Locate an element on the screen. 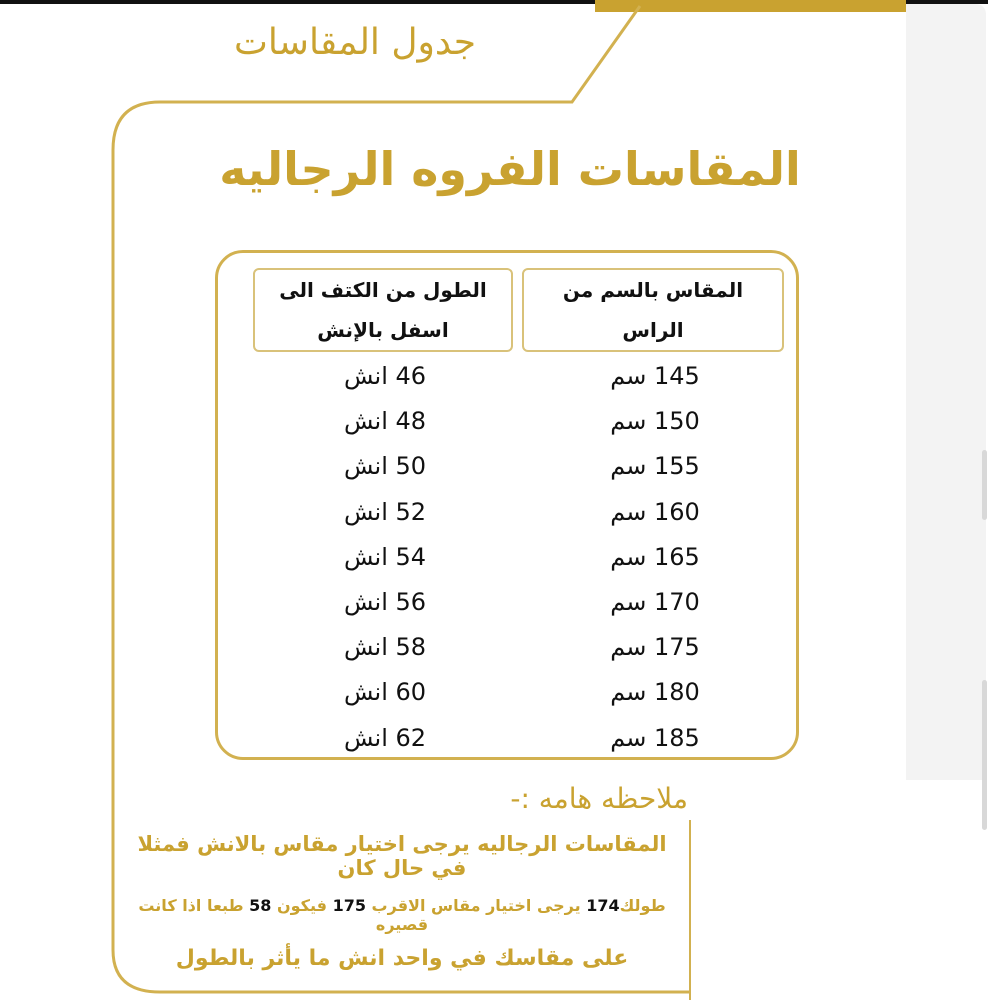 The image size is (992, 1000). cell-size: 185 سم is located at coordinates (655, 738).